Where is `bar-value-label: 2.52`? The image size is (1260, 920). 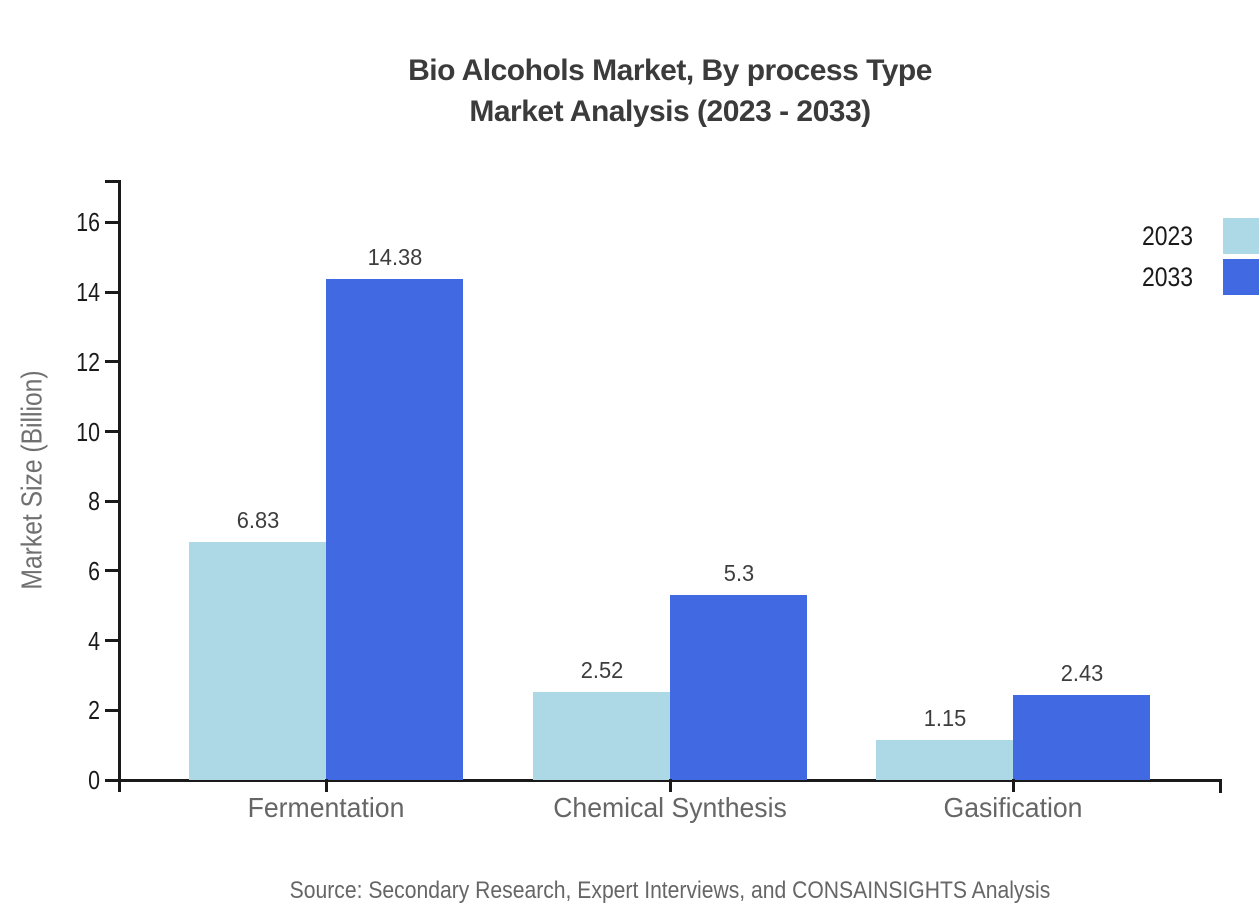
bar-value-label: 2.52 is located at coordinates (601, 670).